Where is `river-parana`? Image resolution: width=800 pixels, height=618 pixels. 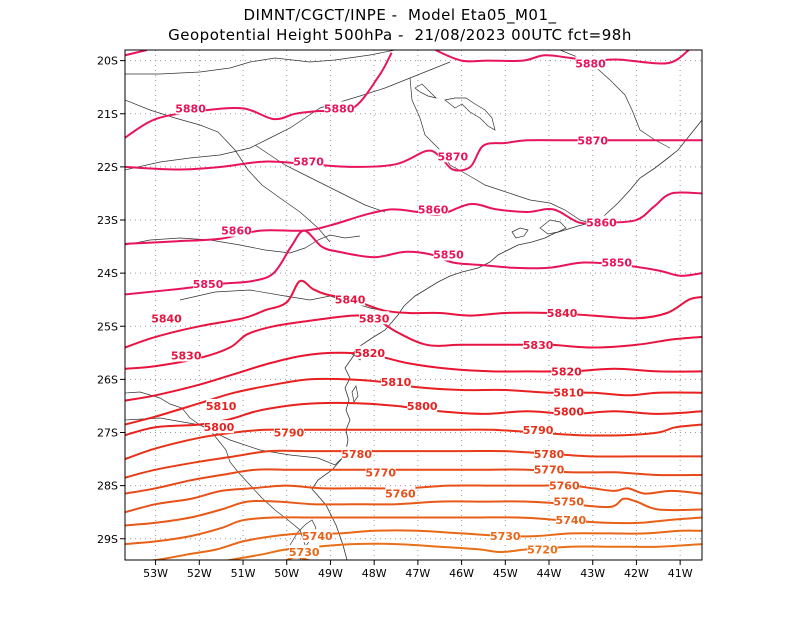
river-parana is located at coordinates (228, 171).